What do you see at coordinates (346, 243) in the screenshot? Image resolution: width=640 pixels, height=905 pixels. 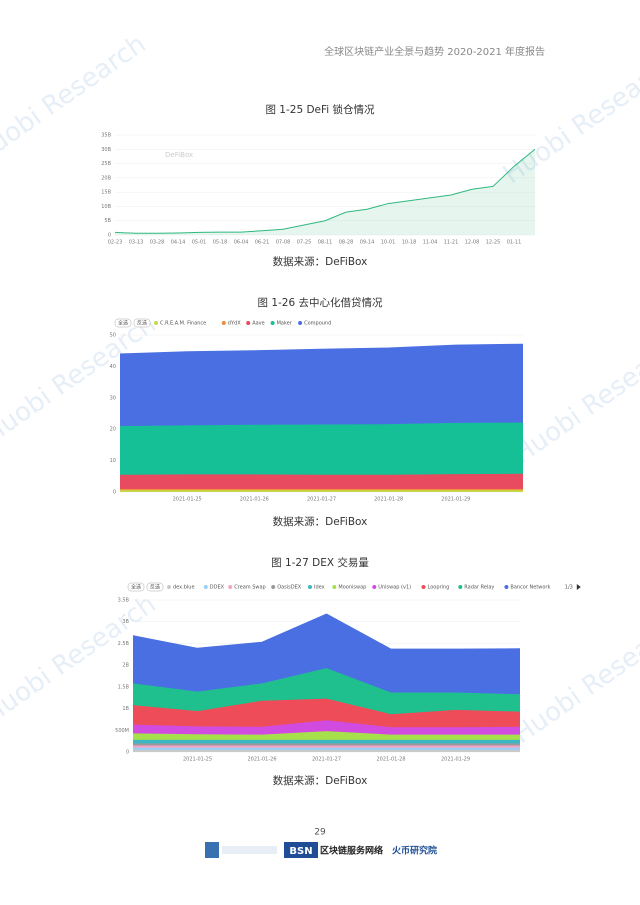 I see `x-tick-label: 08-28` at bounding box center [346, 243].